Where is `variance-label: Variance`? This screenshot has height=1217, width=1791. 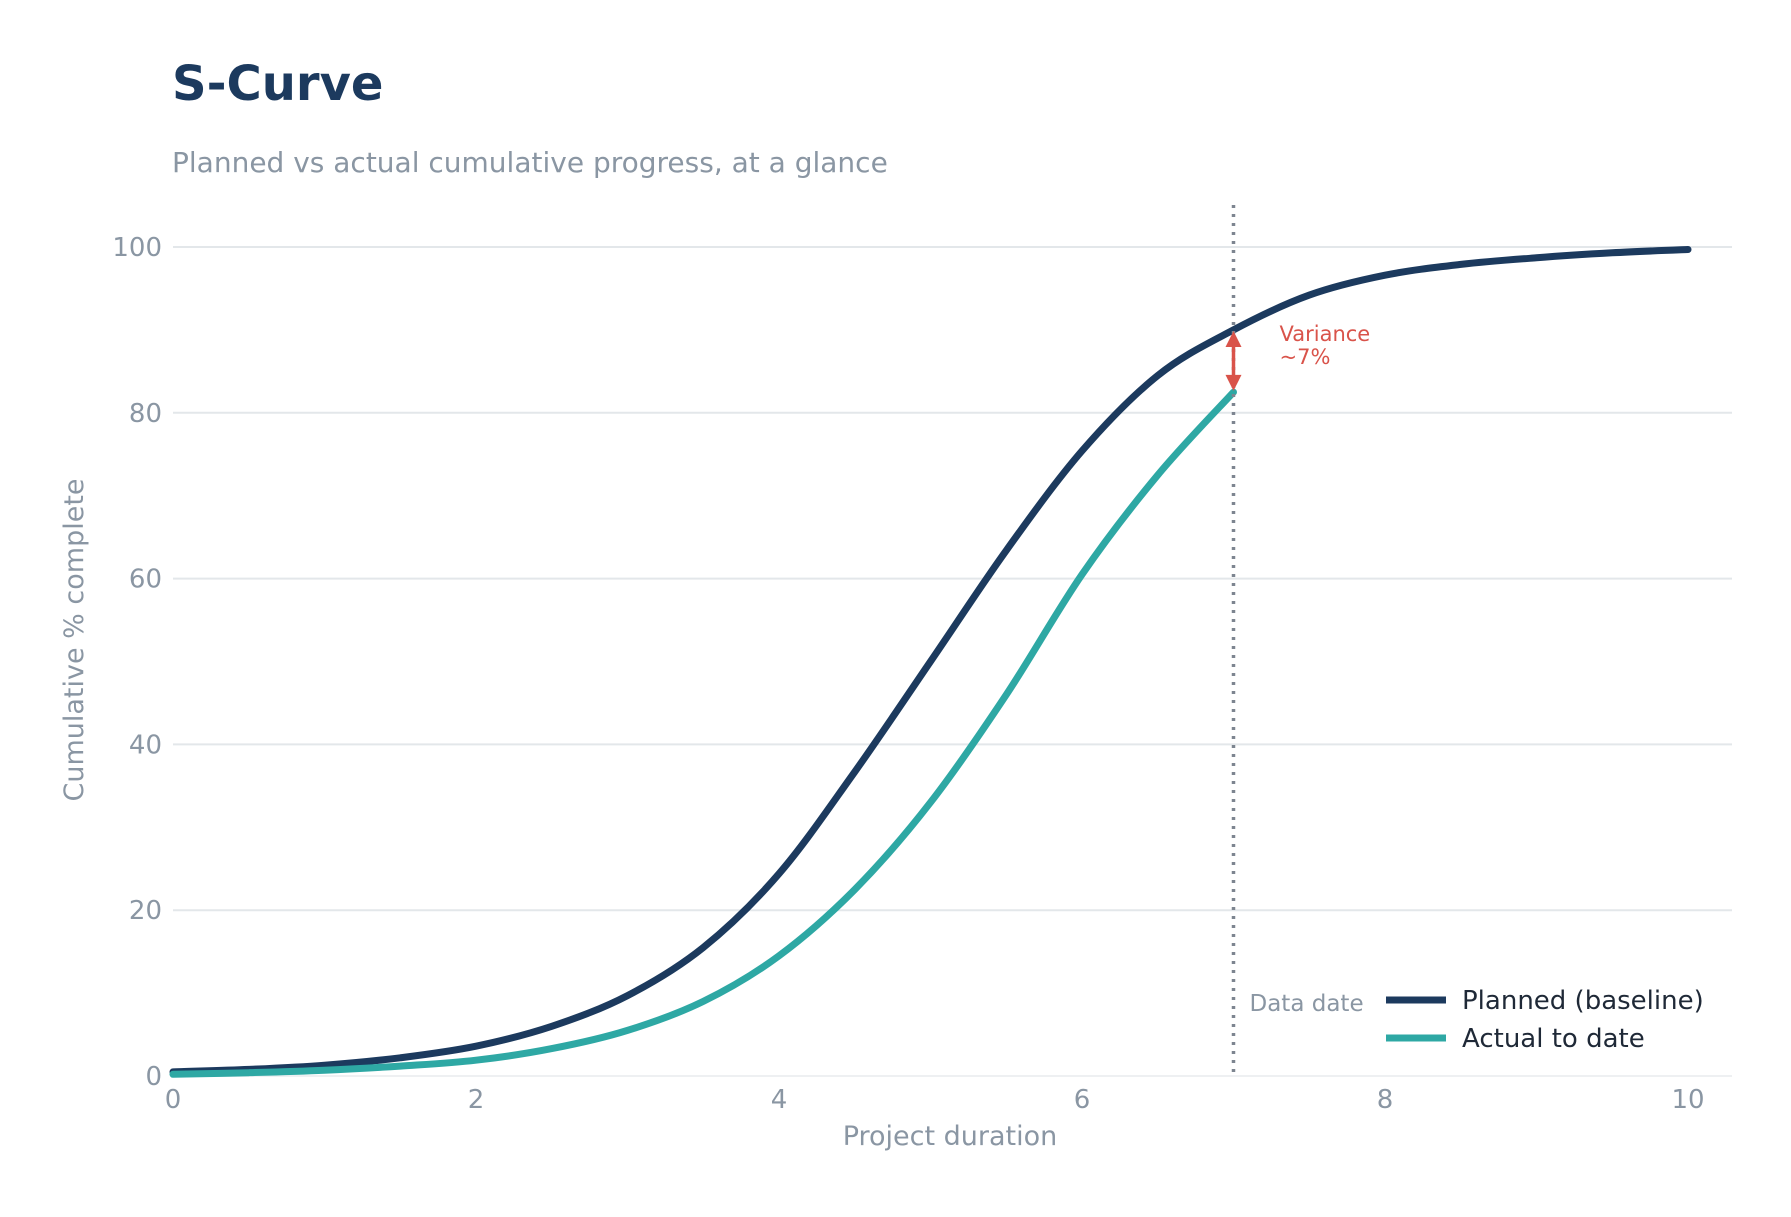
variance-label: Variance is located at coordinates (1325, 334).